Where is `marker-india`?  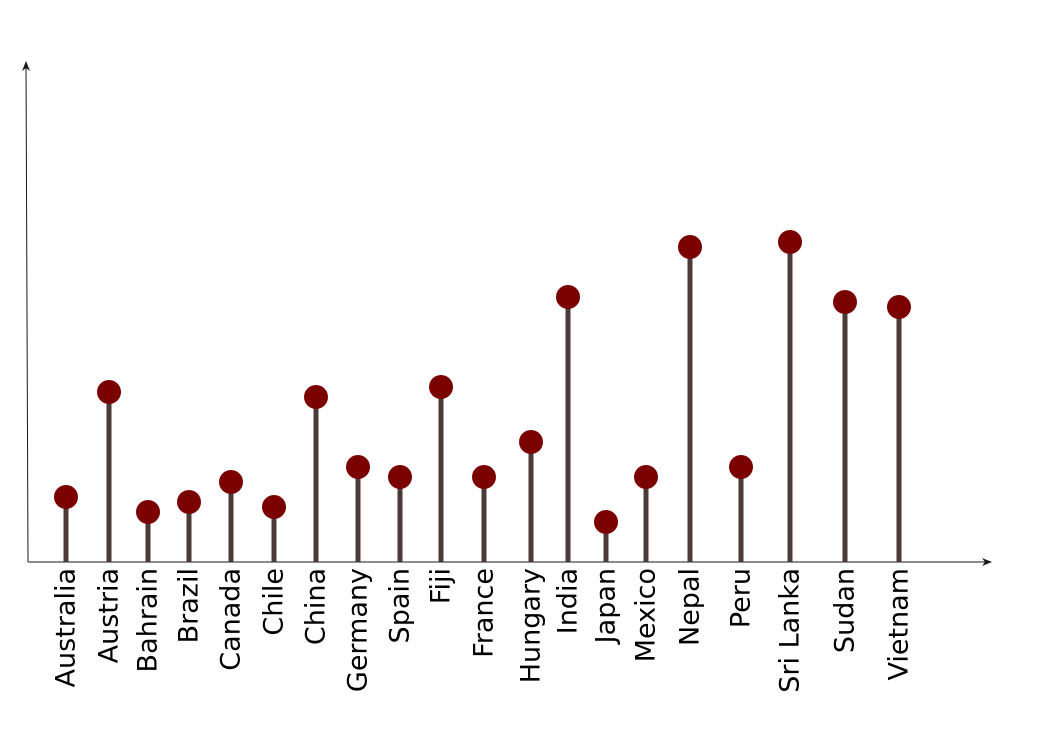
marker-india is located at coordinates (568, 297).